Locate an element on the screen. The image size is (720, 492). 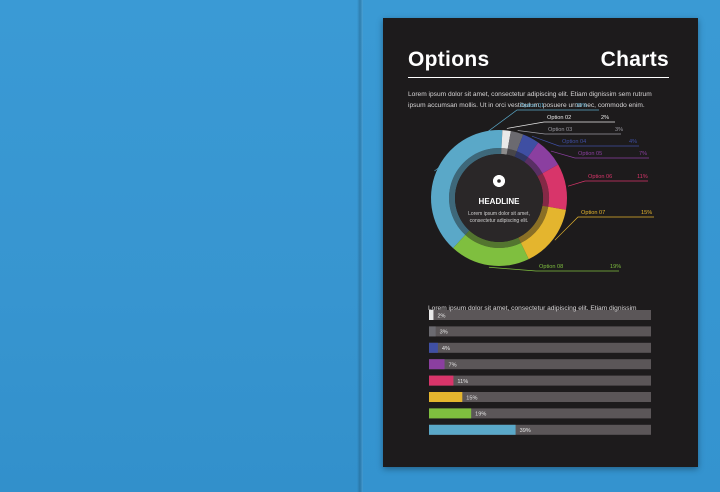
callout-value: 2% is located at coordinates (605, 118).